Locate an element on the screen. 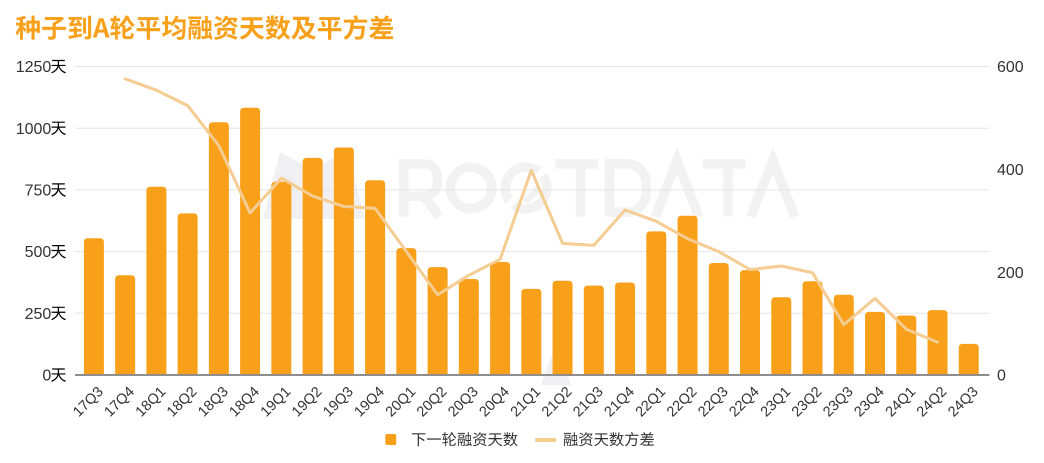 The width and height of the screenshot is (1044, 463). svg-text: 500 is located at coordinates (38, 252).